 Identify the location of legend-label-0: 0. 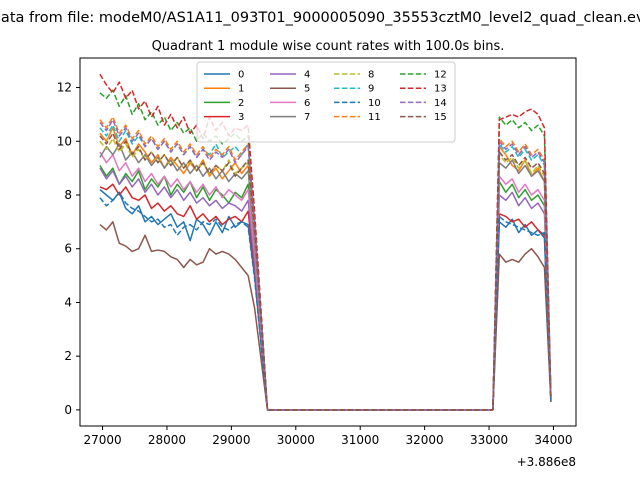
(241, 75).